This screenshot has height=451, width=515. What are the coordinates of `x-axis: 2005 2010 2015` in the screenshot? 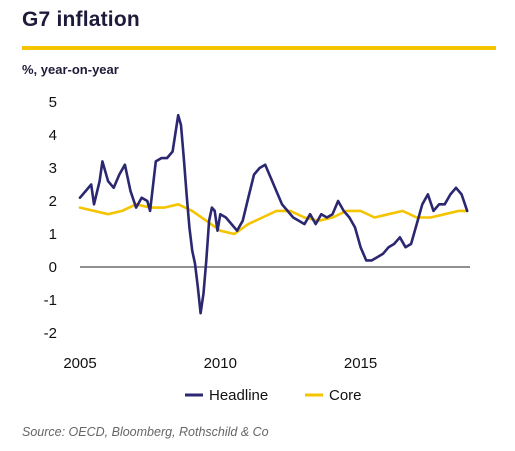 It's located at (220, 363).